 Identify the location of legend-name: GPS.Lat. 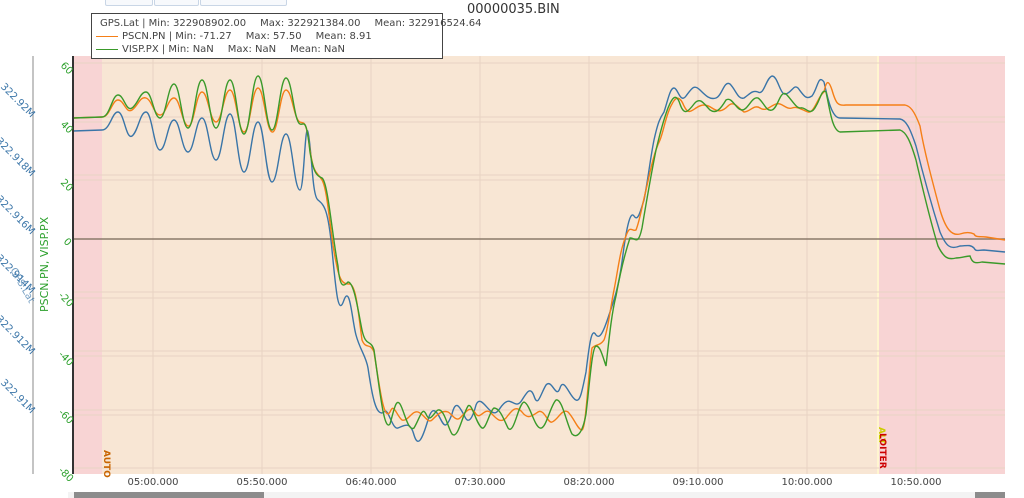
(119, 23).